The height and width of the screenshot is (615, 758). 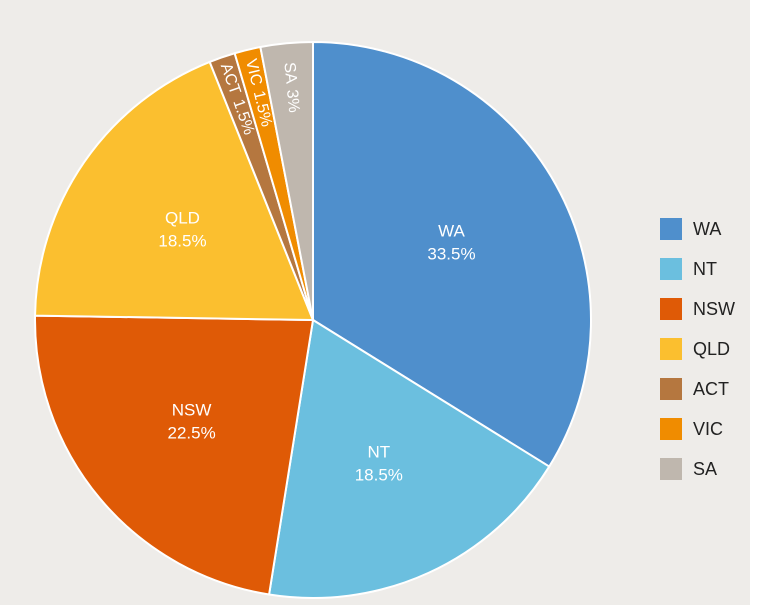 What do you see at coordinates (714, 309) in the screenshot?
I see `legend-label: NSW` at bounding box center [714, 309].